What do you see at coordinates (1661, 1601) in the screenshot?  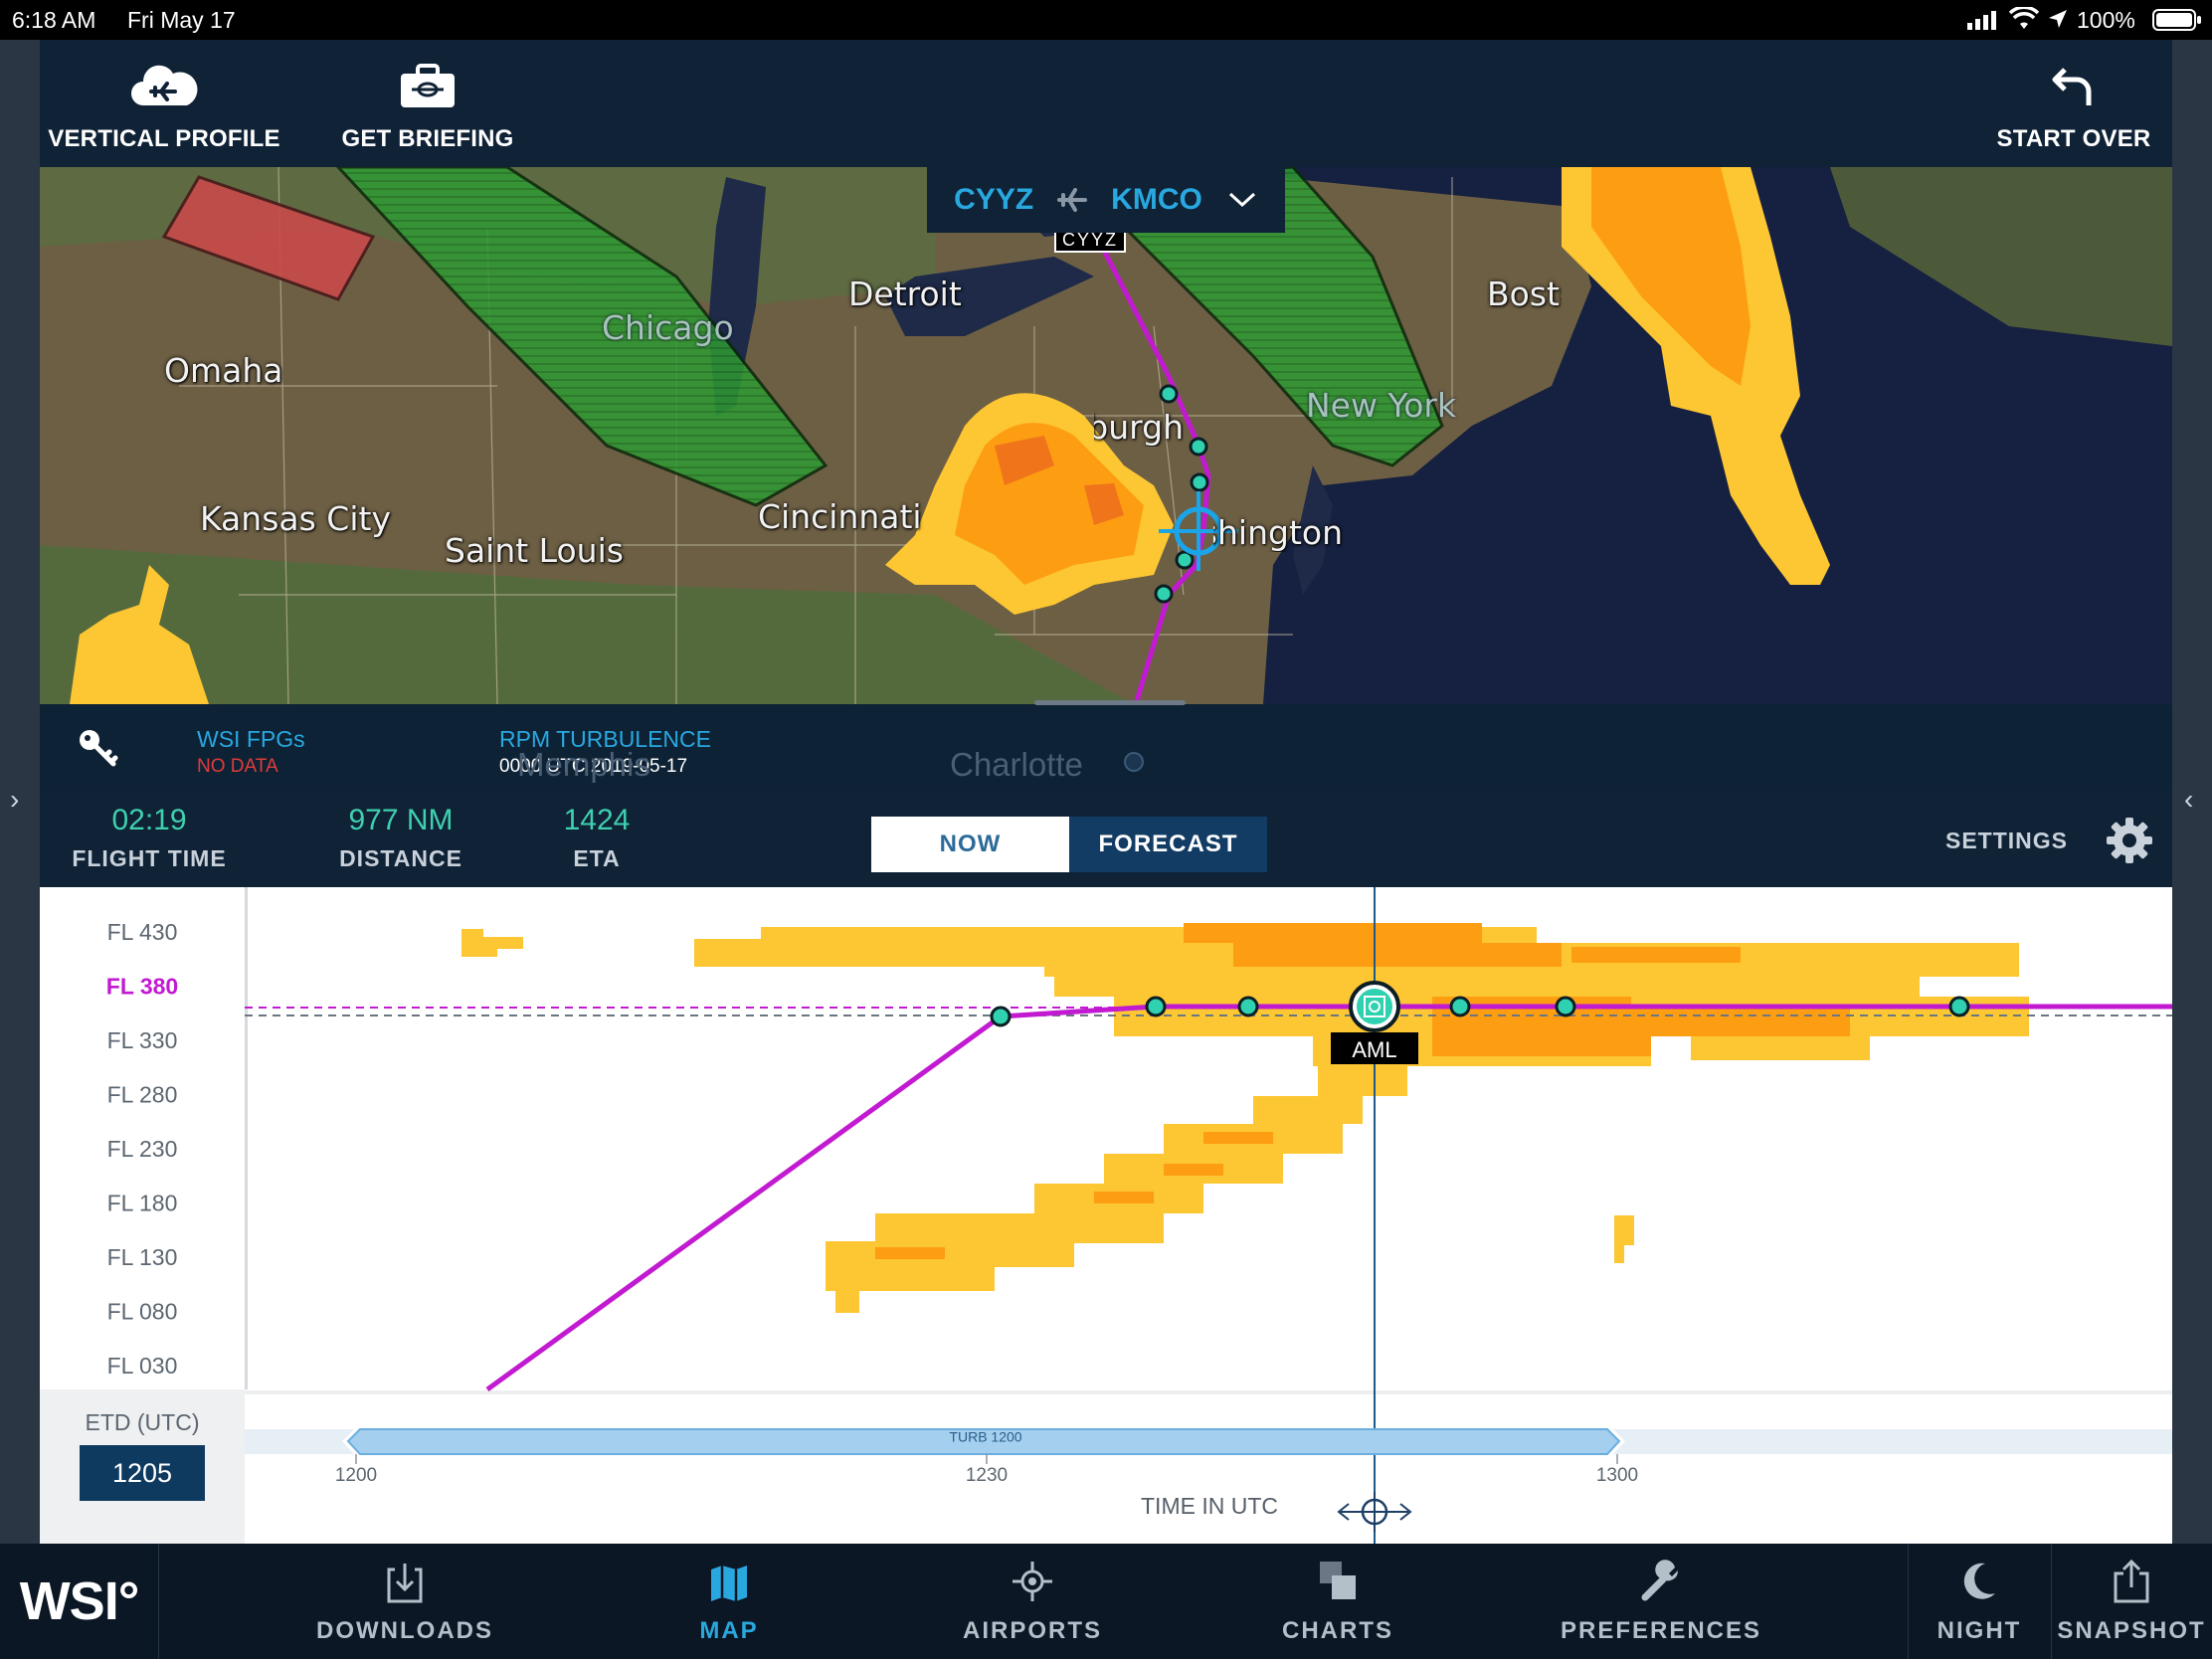 I see `tab-preferences: PREFERENCES` at bounding box center [1661, 1601].